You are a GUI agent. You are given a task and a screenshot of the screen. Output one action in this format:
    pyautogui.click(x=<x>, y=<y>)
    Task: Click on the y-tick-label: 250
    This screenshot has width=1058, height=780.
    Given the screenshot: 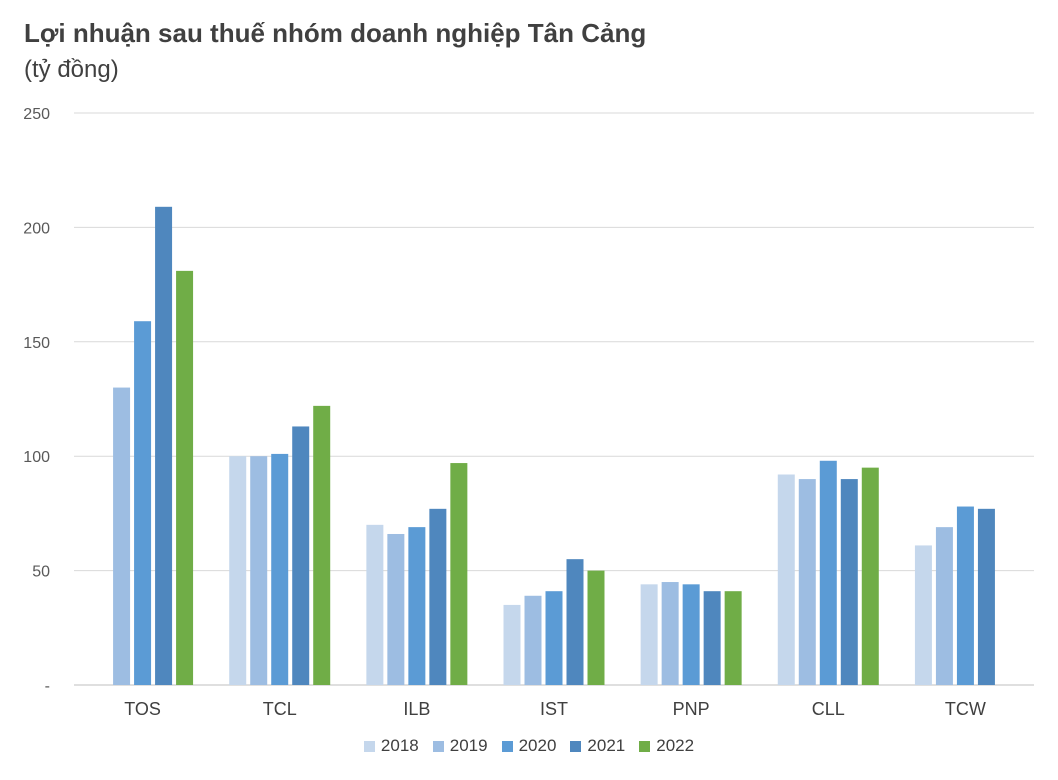 What is the action you would take?
    pyautogui.click(x=36, y=114)
    